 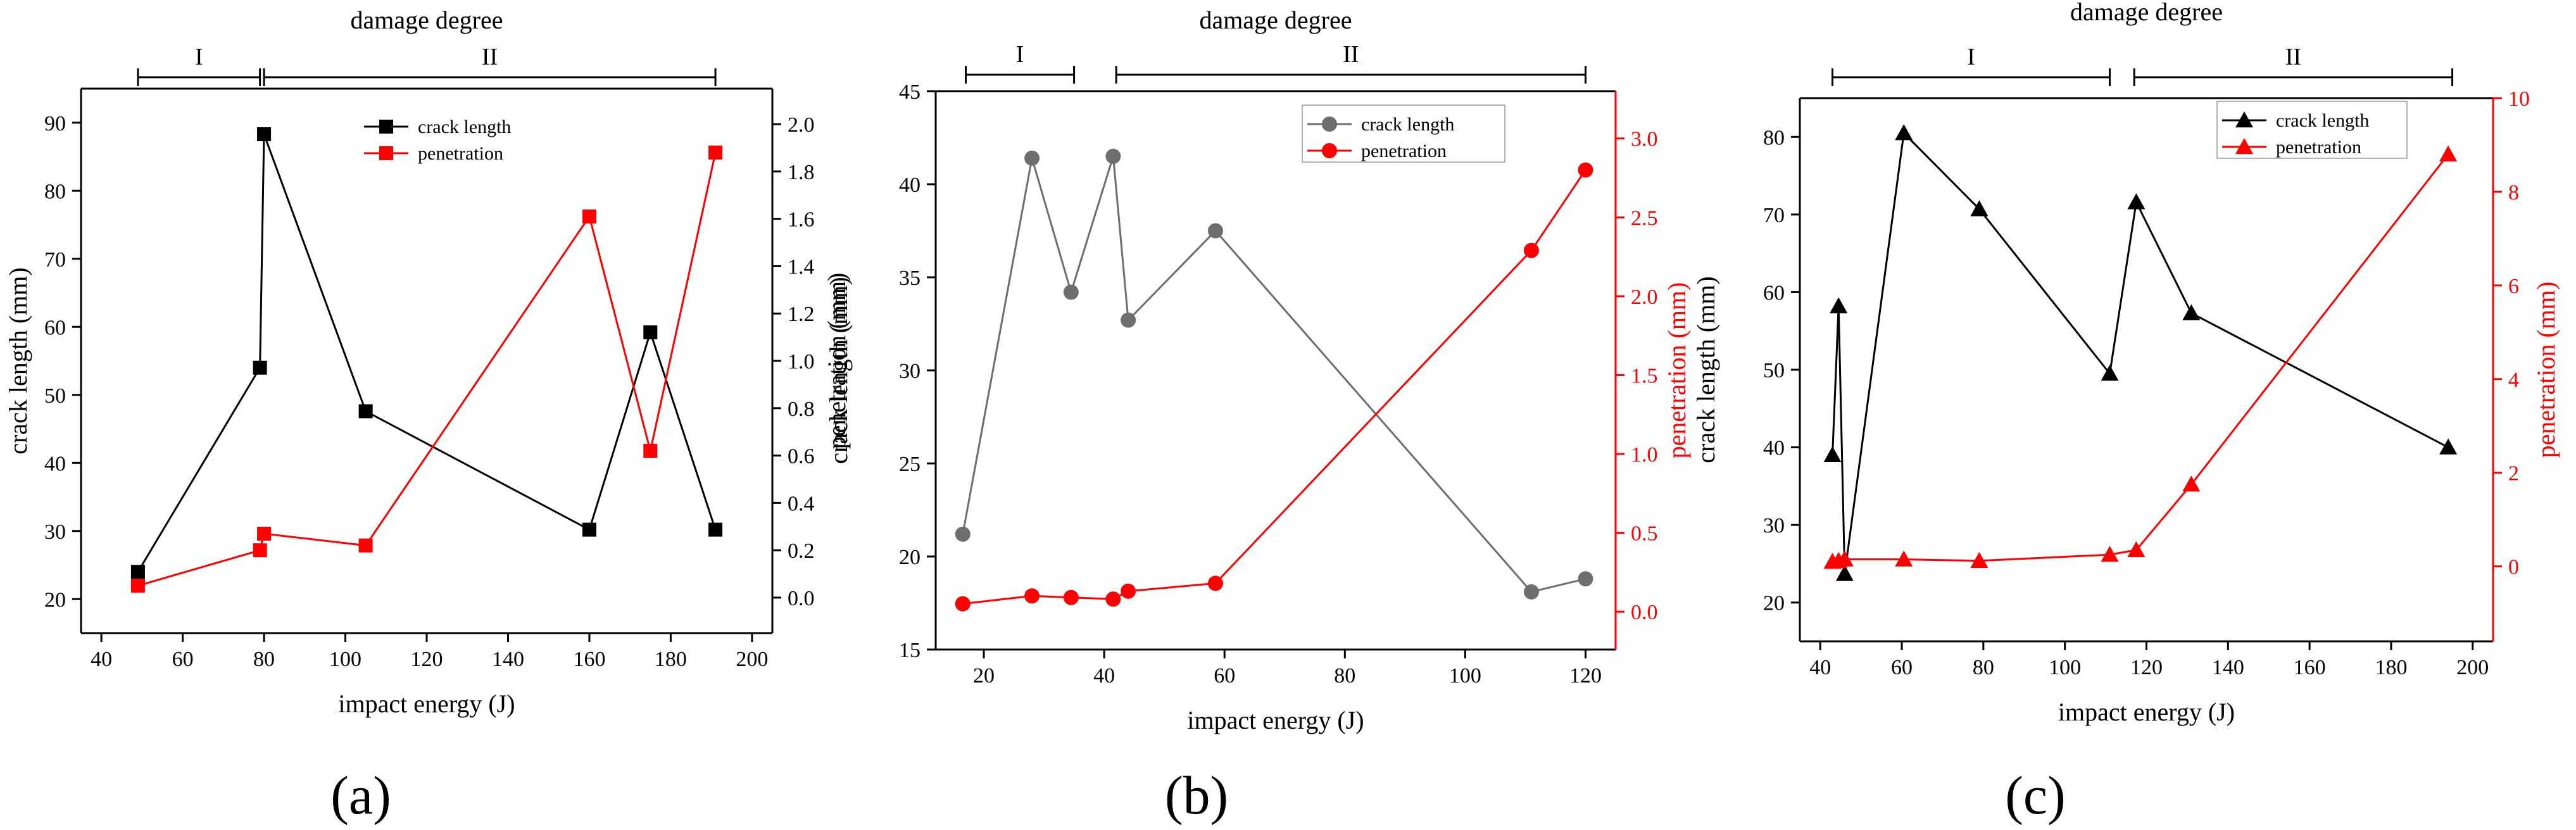 What do you see at coordinates (909, 92) in the screenshot?
I see `y-left-tick-label: 45` at bounding box center [909, 92].